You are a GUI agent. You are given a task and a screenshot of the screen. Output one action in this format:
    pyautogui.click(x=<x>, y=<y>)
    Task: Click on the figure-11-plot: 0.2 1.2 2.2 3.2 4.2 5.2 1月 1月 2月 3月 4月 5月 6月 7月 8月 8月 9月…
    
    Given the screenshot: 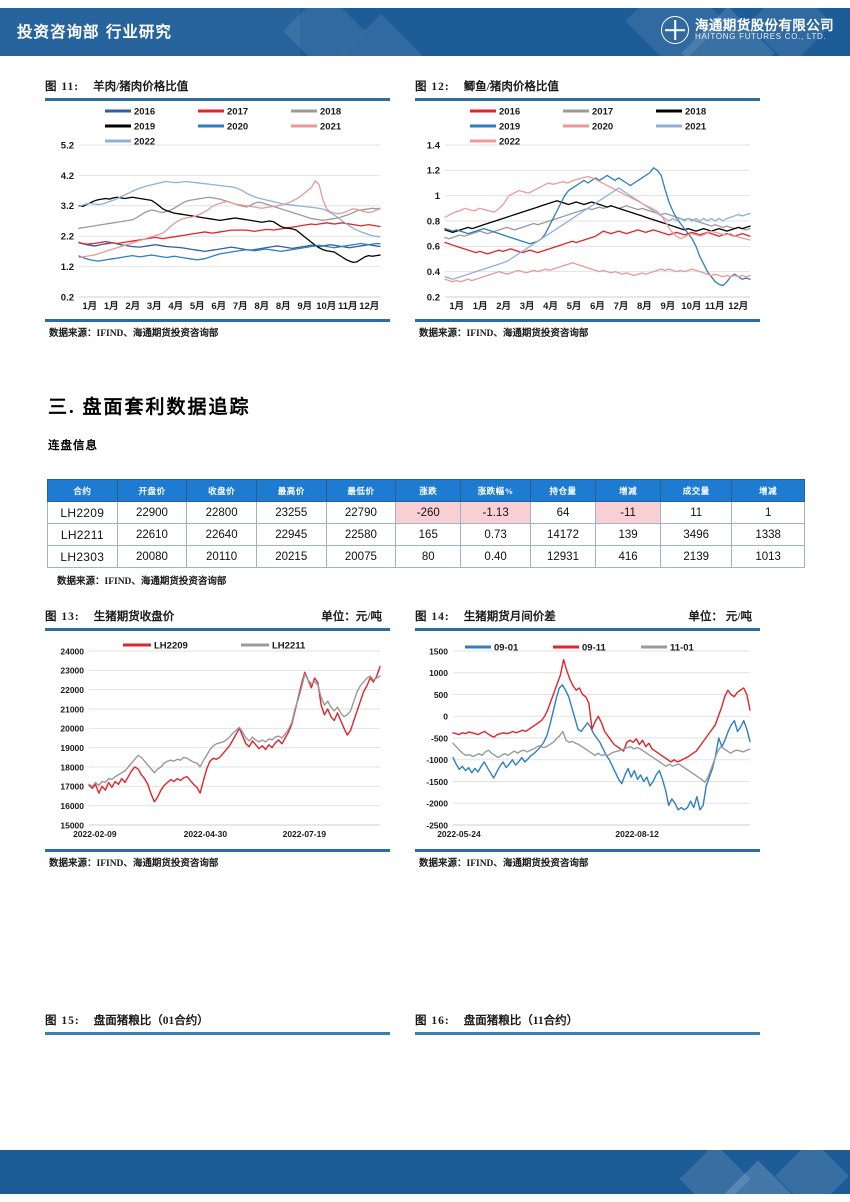 What is the action you would take?
    pyautogui.click(x=217, y=210)
    